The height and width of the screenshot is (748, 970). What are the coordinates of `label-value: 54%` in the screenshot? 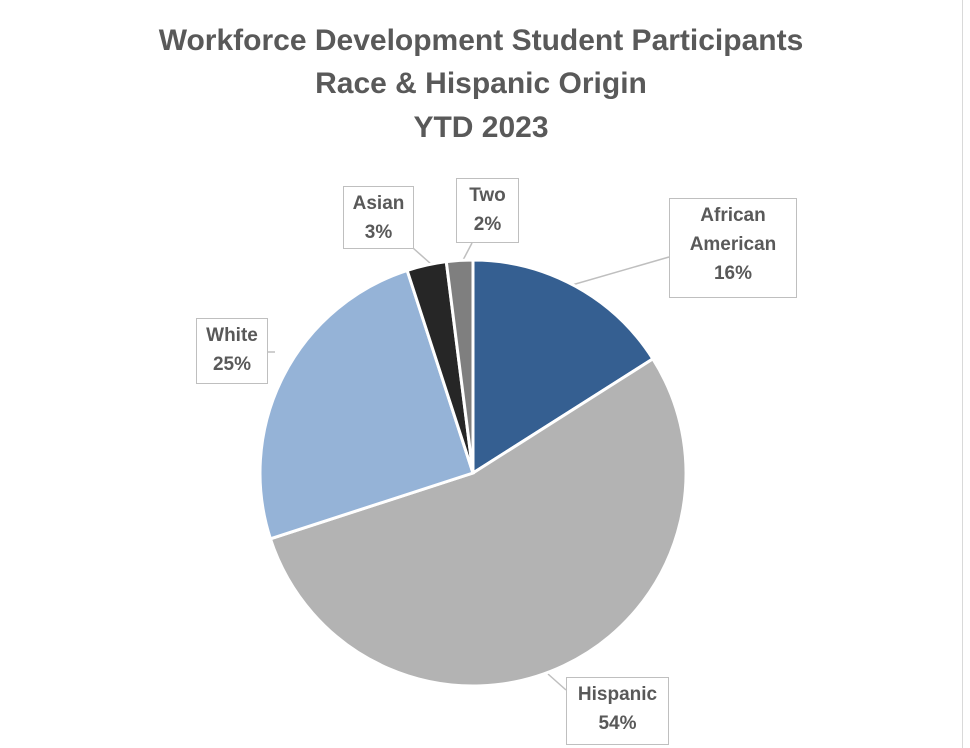 It's located at (617, 723).